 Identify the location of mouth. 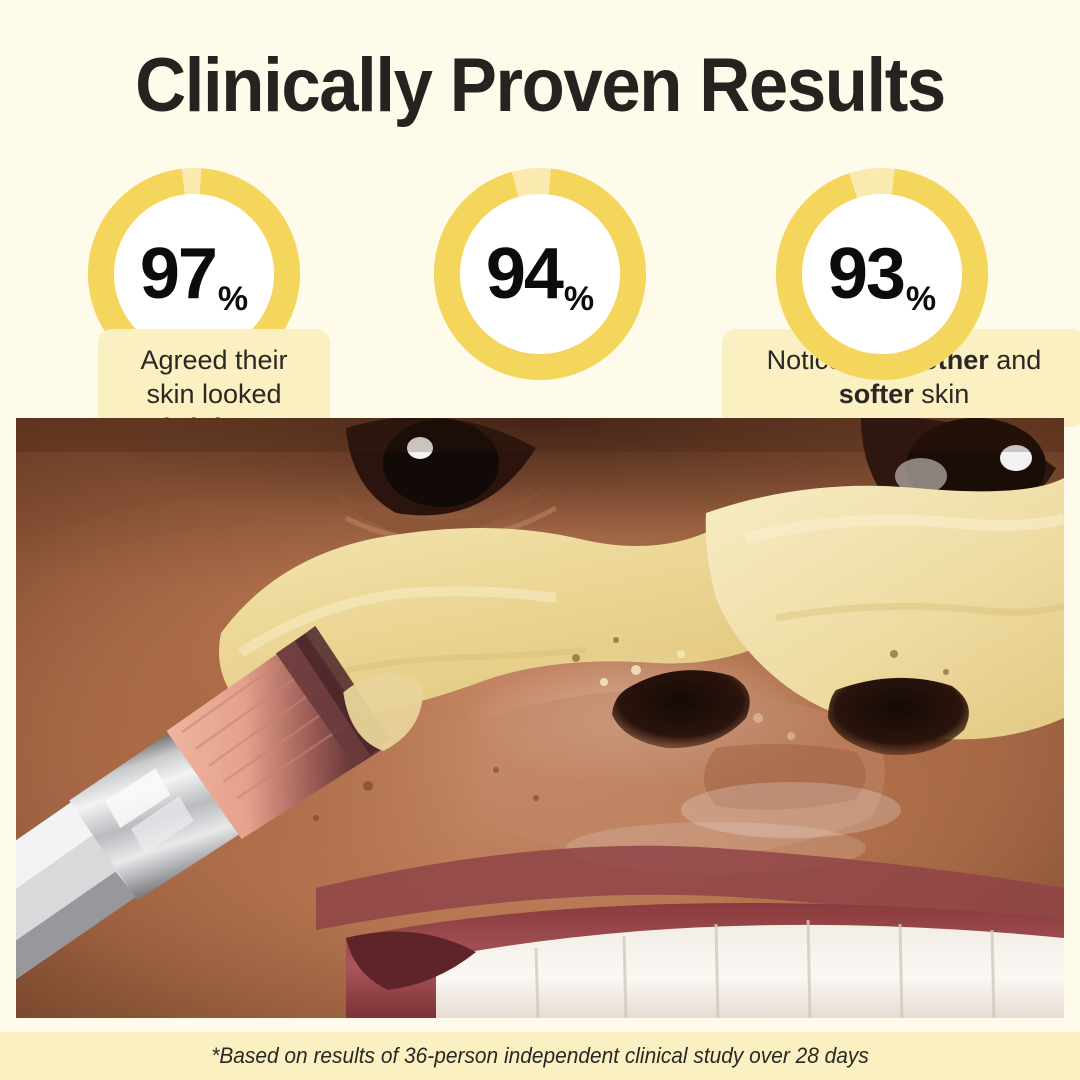
(705, 960).